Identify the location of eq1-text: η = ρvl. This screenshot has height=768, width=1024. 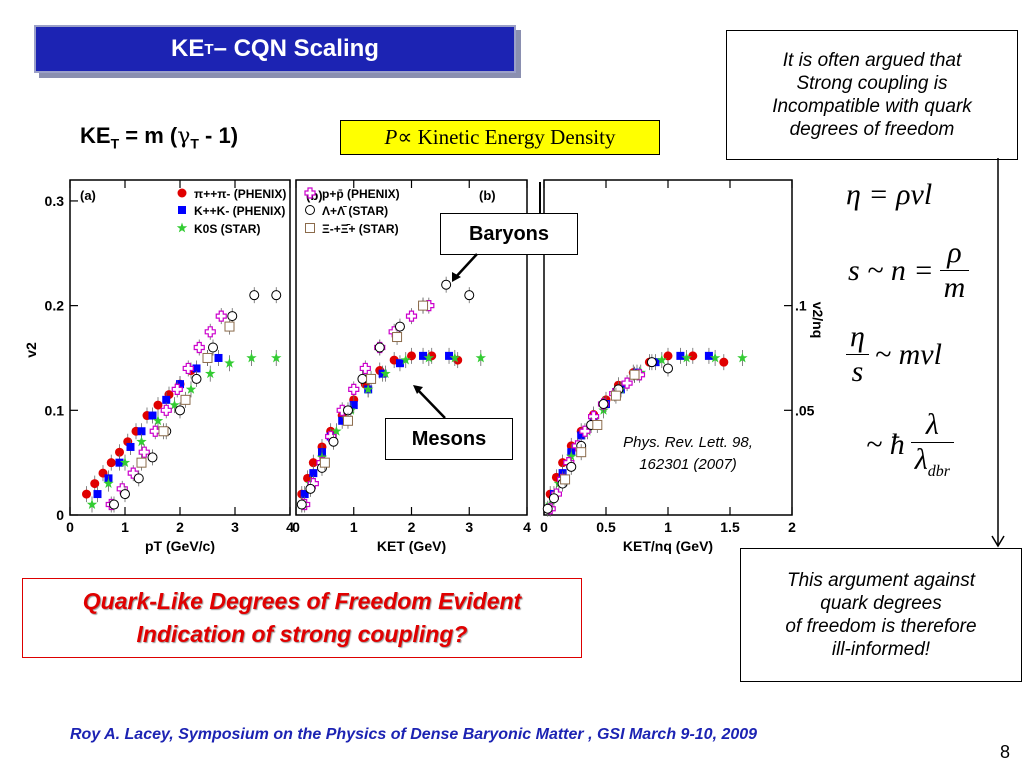
(889, 194).